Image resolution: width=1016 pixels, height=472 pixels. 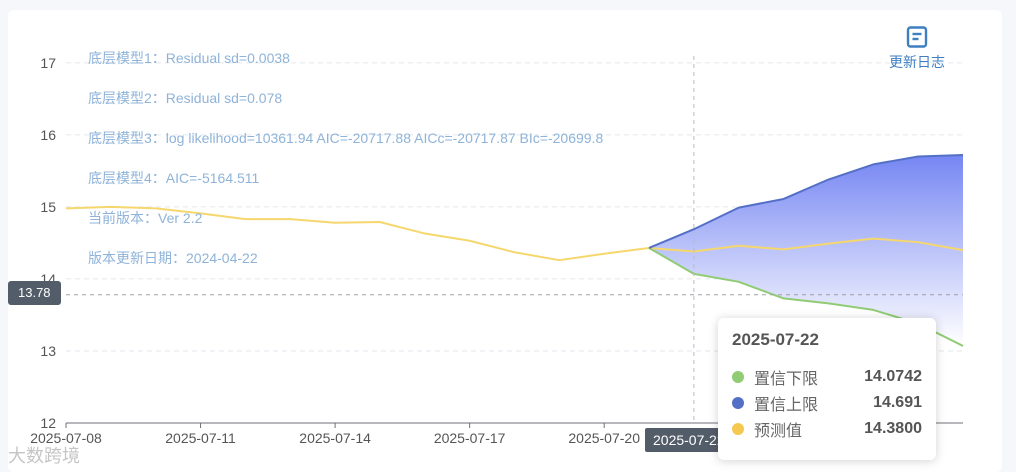 I want to click on x-tick-label: 2025-07-11, so click(x=200, y=438).